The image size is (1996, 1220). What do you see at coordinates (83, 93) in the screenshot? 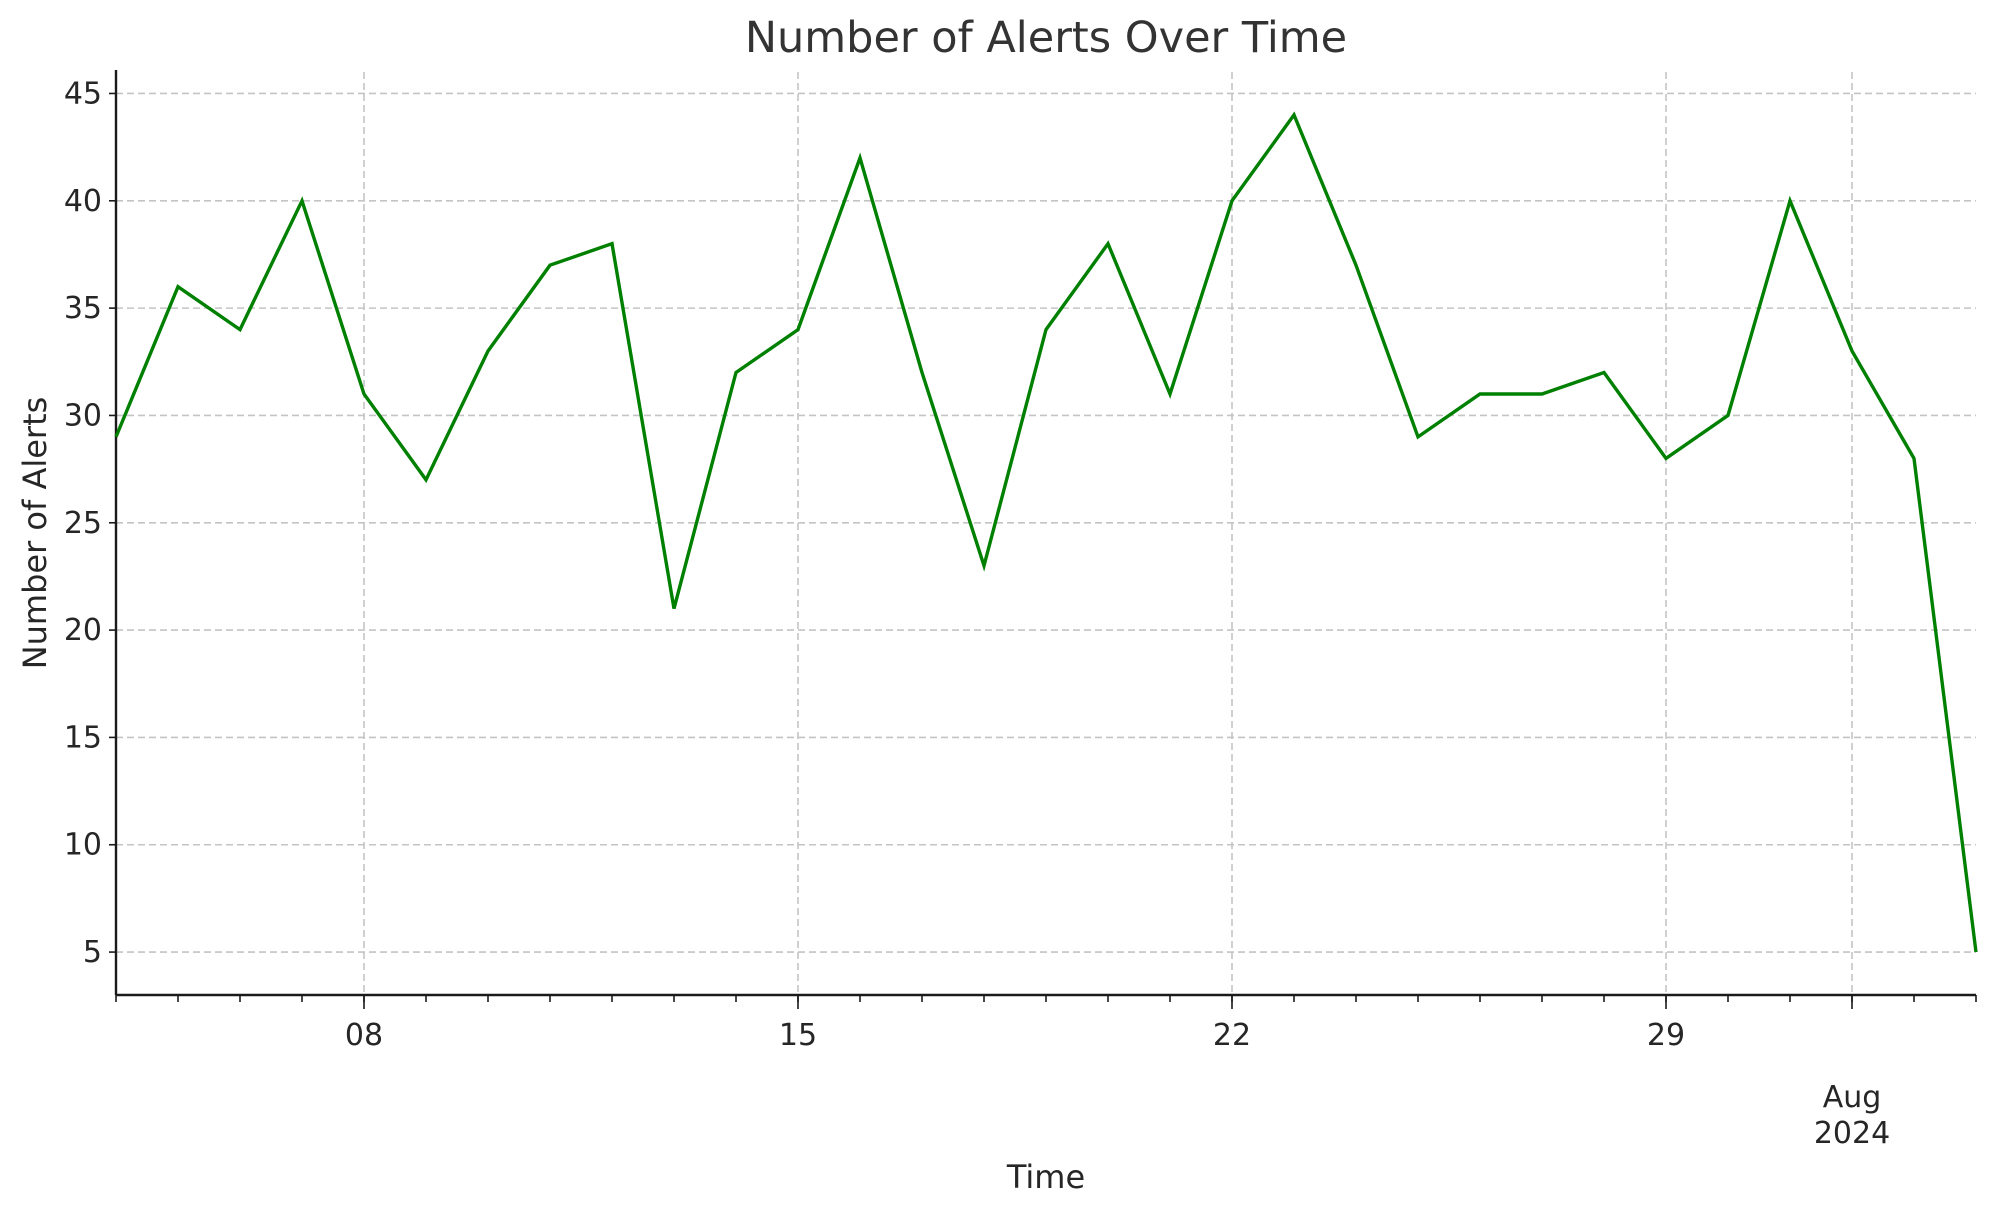
I see `y-tick-label: 45` at bounding box center [83, 93].